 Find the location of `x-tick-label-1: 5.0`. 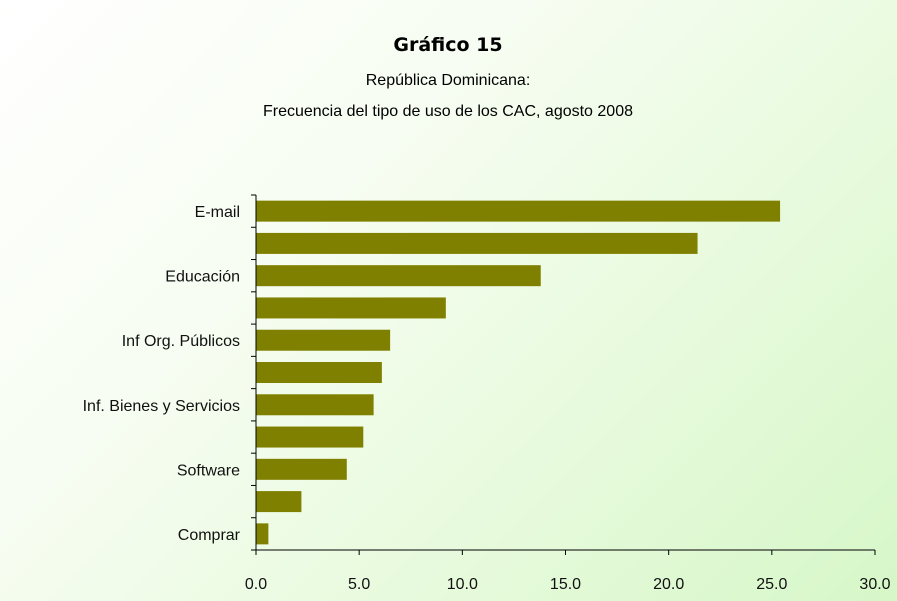

x-tick-label-1: 5.0 is located at coordinates (359, 584).